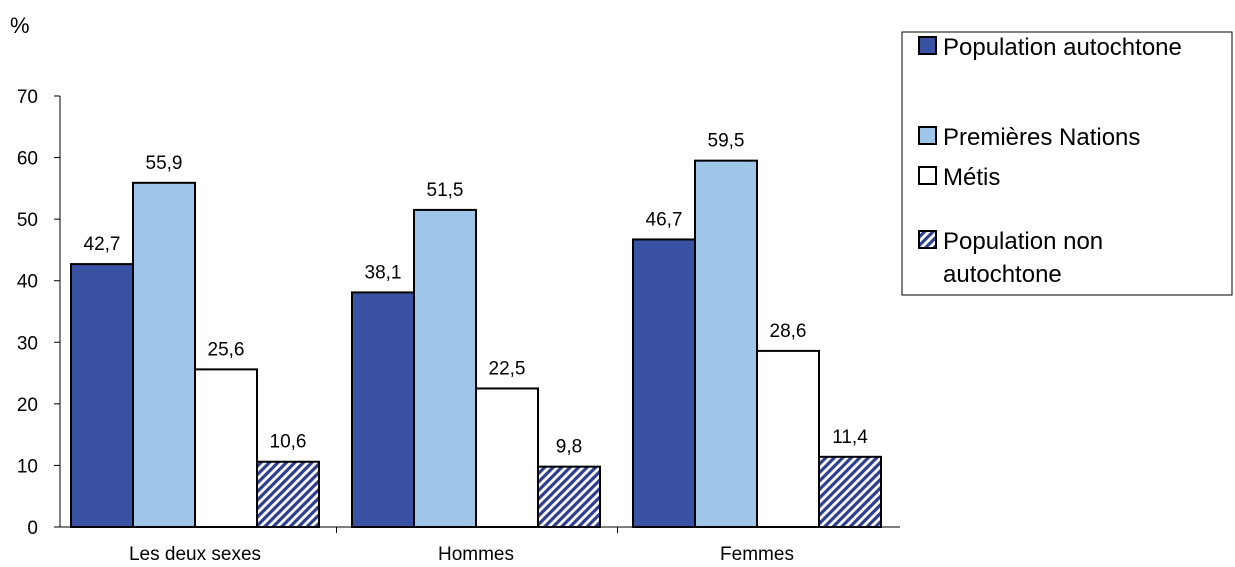 The width and height of the screenshot is (1235, 567). What do you see at coordinates (102, 244) in the screenshot?
I see `data-label: 42,7` at bounding box center [102, 244].